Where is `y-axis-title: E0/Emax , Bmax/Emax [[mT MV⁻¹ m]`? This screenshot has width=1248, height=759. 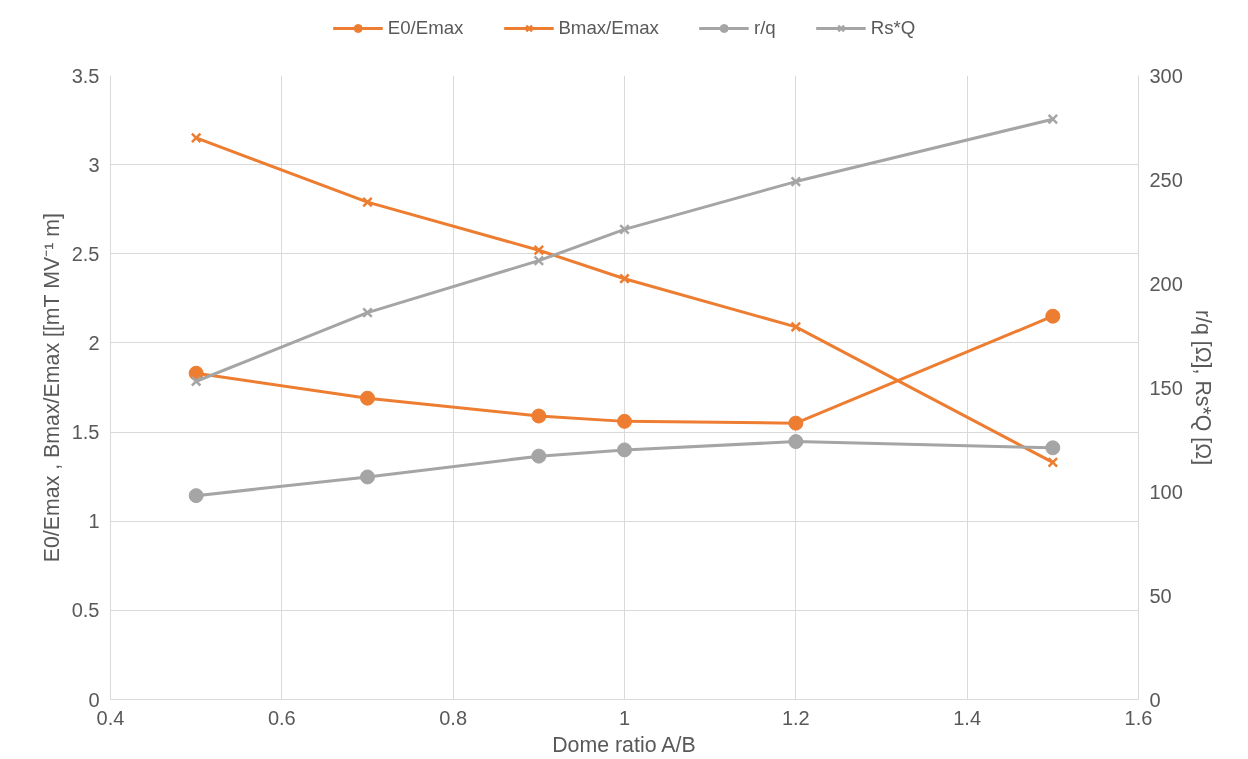 y-axis-title: E0/Emax , Bmax/Emax [[mT MV⁻¹ m] is located at coordinates (51, 388).